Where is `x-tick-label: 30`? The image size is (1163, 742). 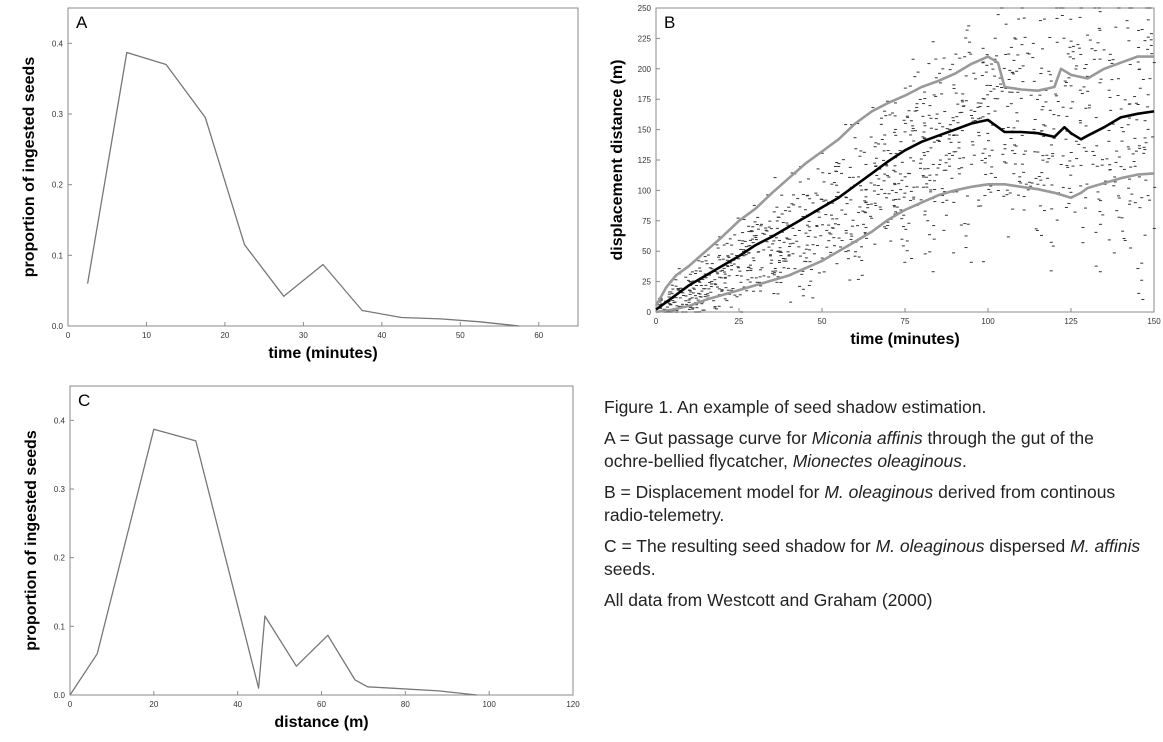 x-tick-label: 30 is located at coordinates (303, 335).